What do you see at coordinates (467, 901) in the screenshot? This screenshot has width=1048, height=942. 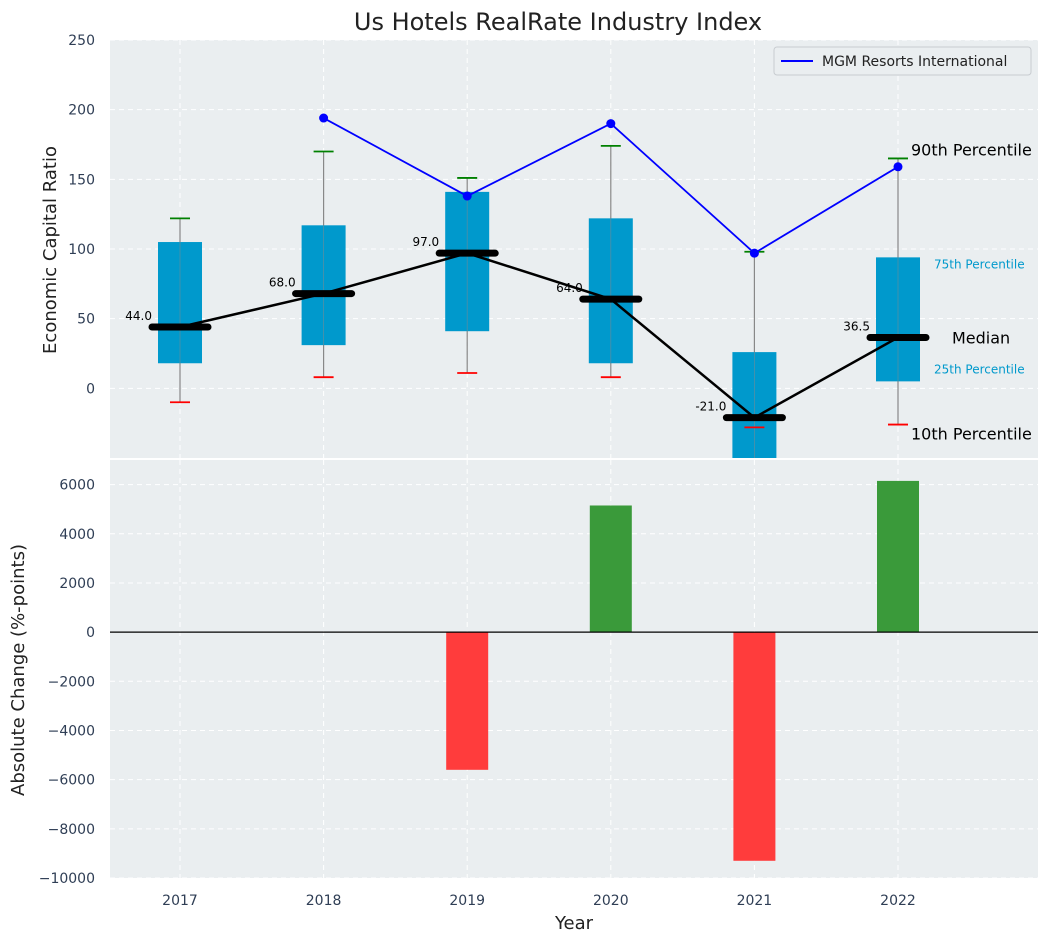 I see `x-tick-label: 2019` at bounding box center [467, 901].